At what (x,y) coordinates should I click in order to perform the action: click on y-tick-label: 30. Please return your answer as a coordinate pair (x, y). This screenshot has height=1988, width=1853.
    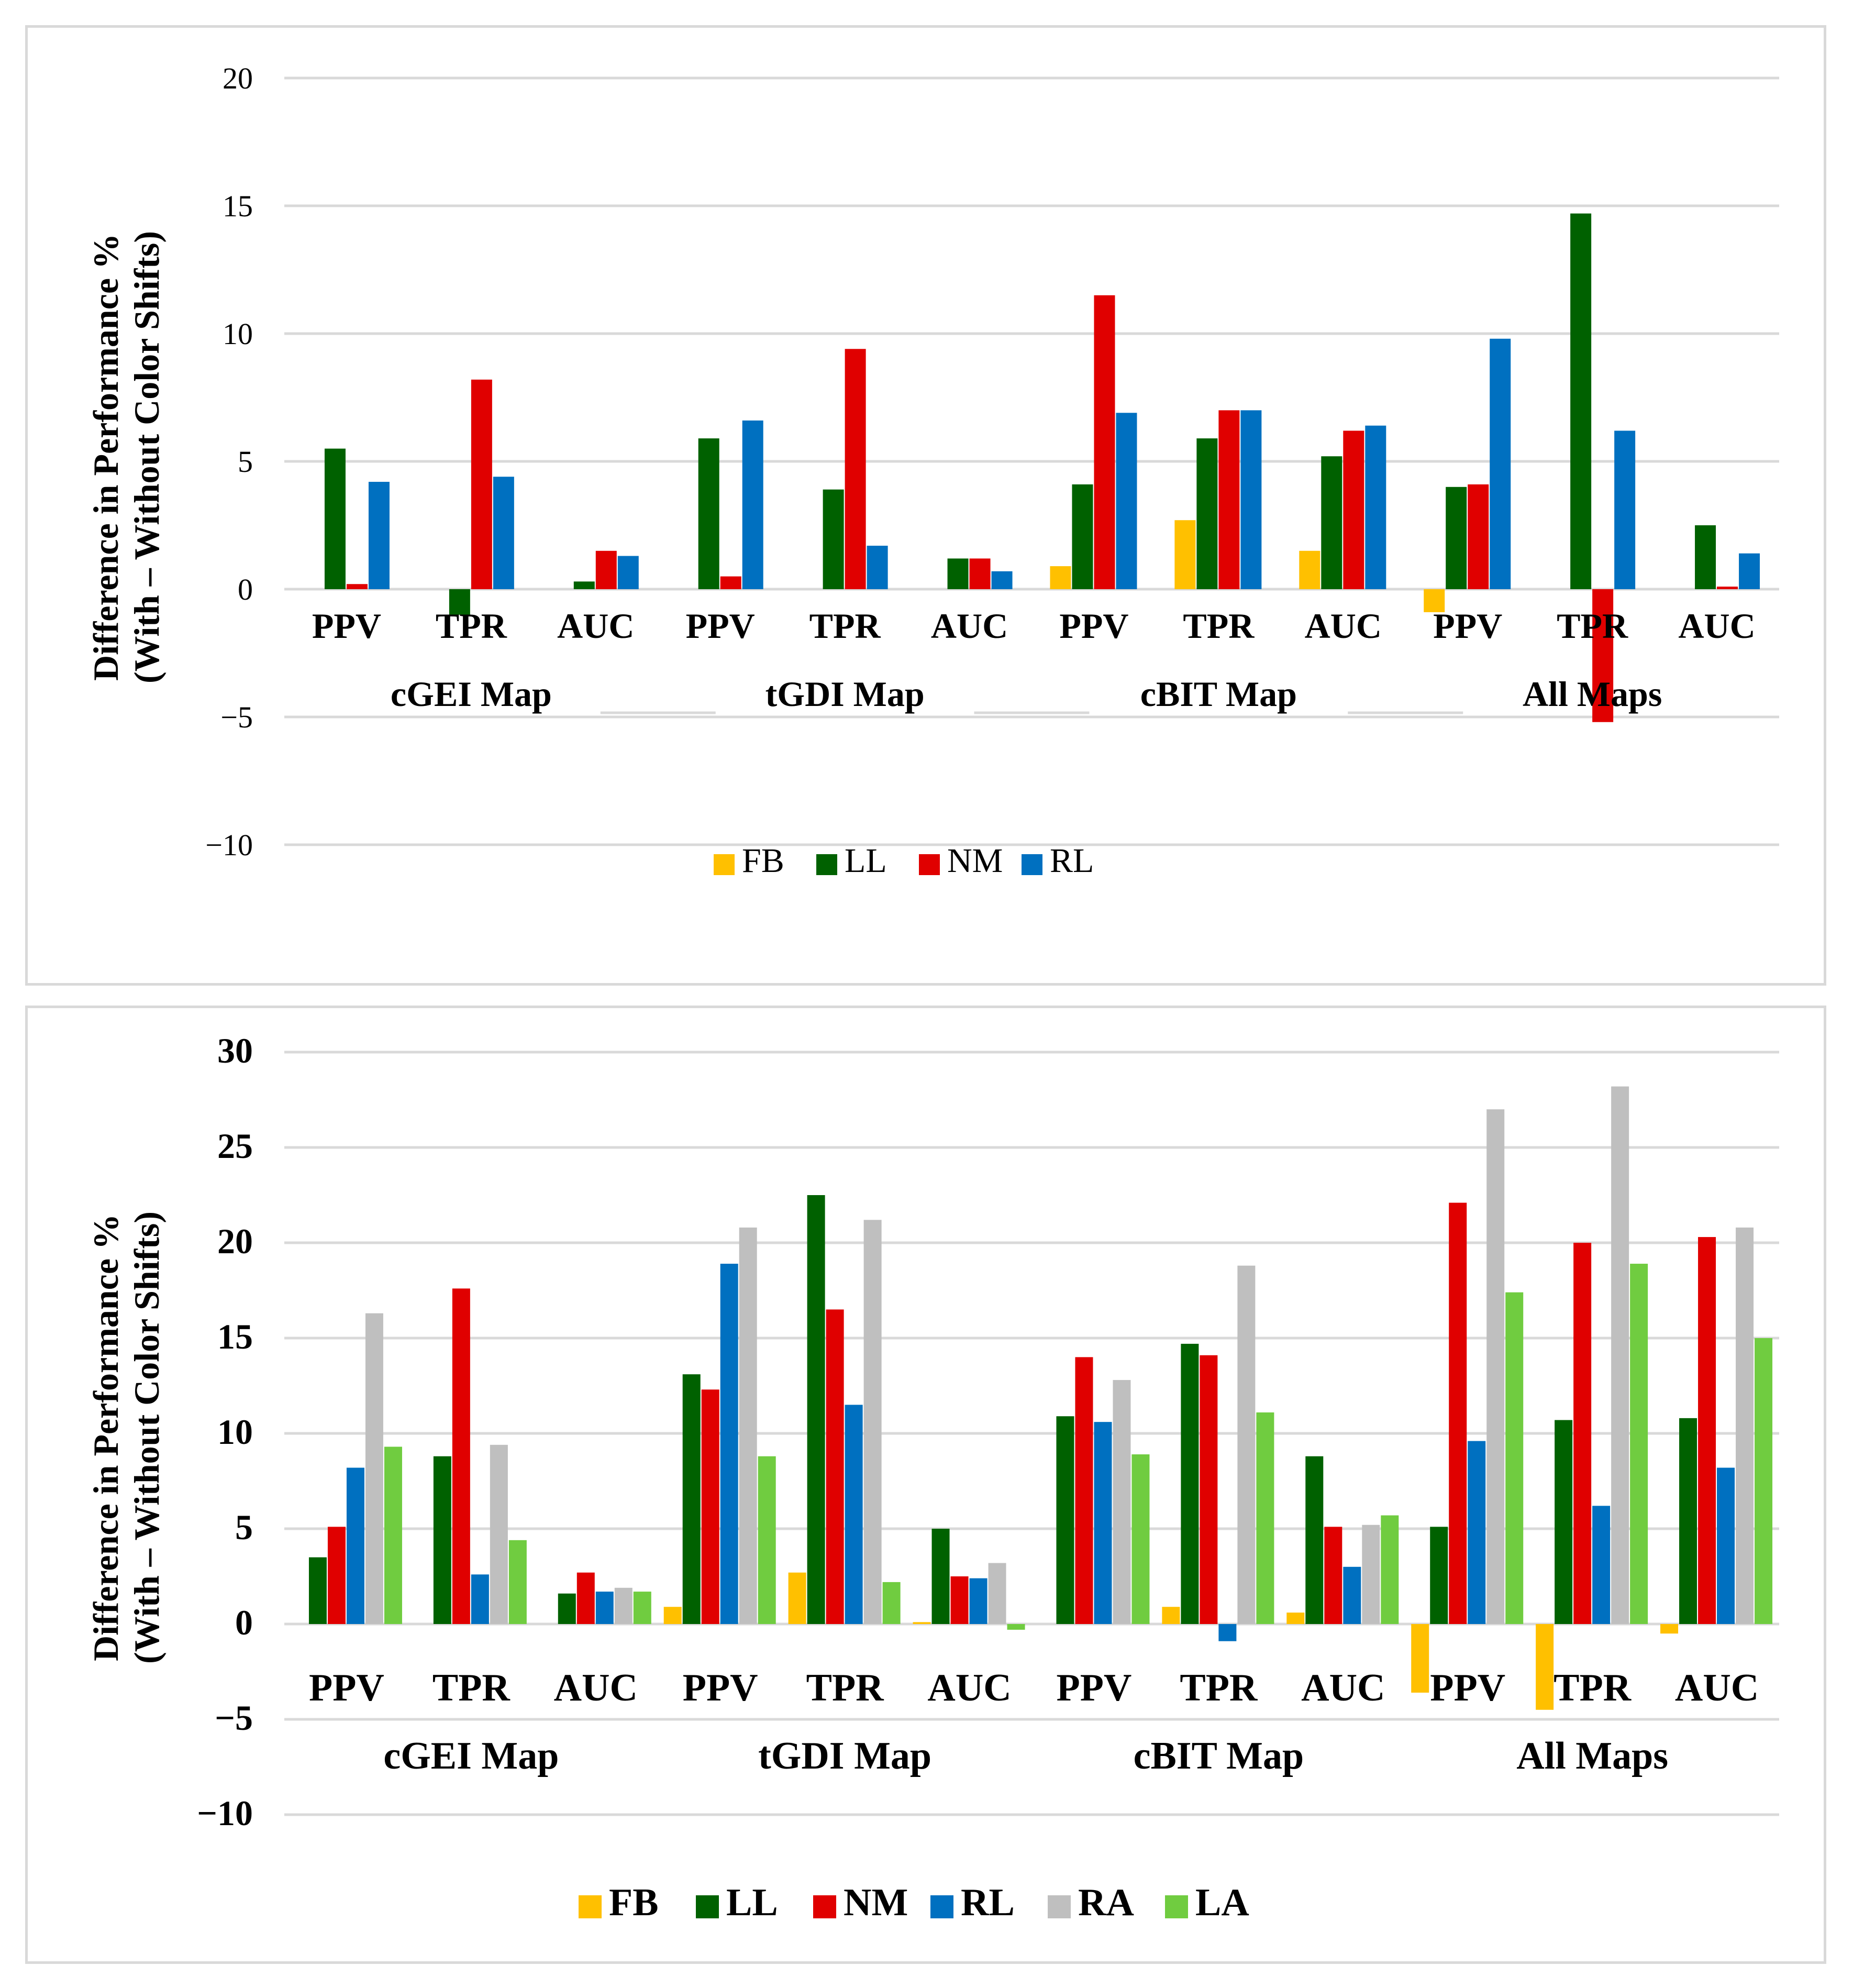
    Looking at the image, I should click on (235, 1050).